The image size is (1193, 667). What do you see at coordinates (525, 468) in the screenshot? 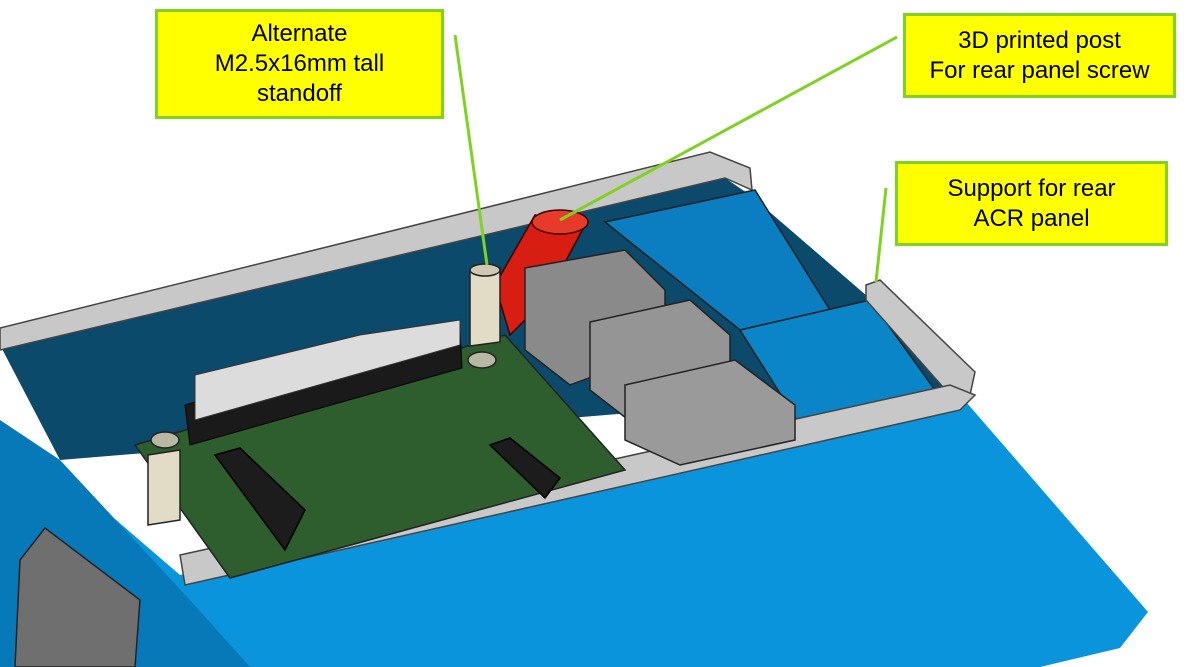
I see `ribbon-connector-right` at bounding box center [525, 468].